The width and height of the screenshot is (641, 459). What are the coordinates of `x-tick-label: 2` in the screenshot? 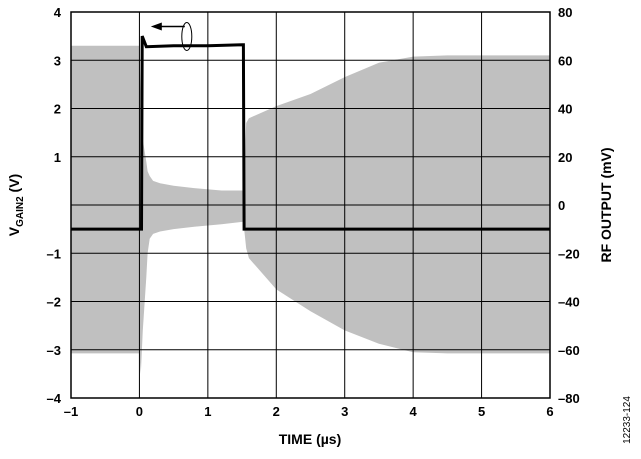 It's located at (276, 411).